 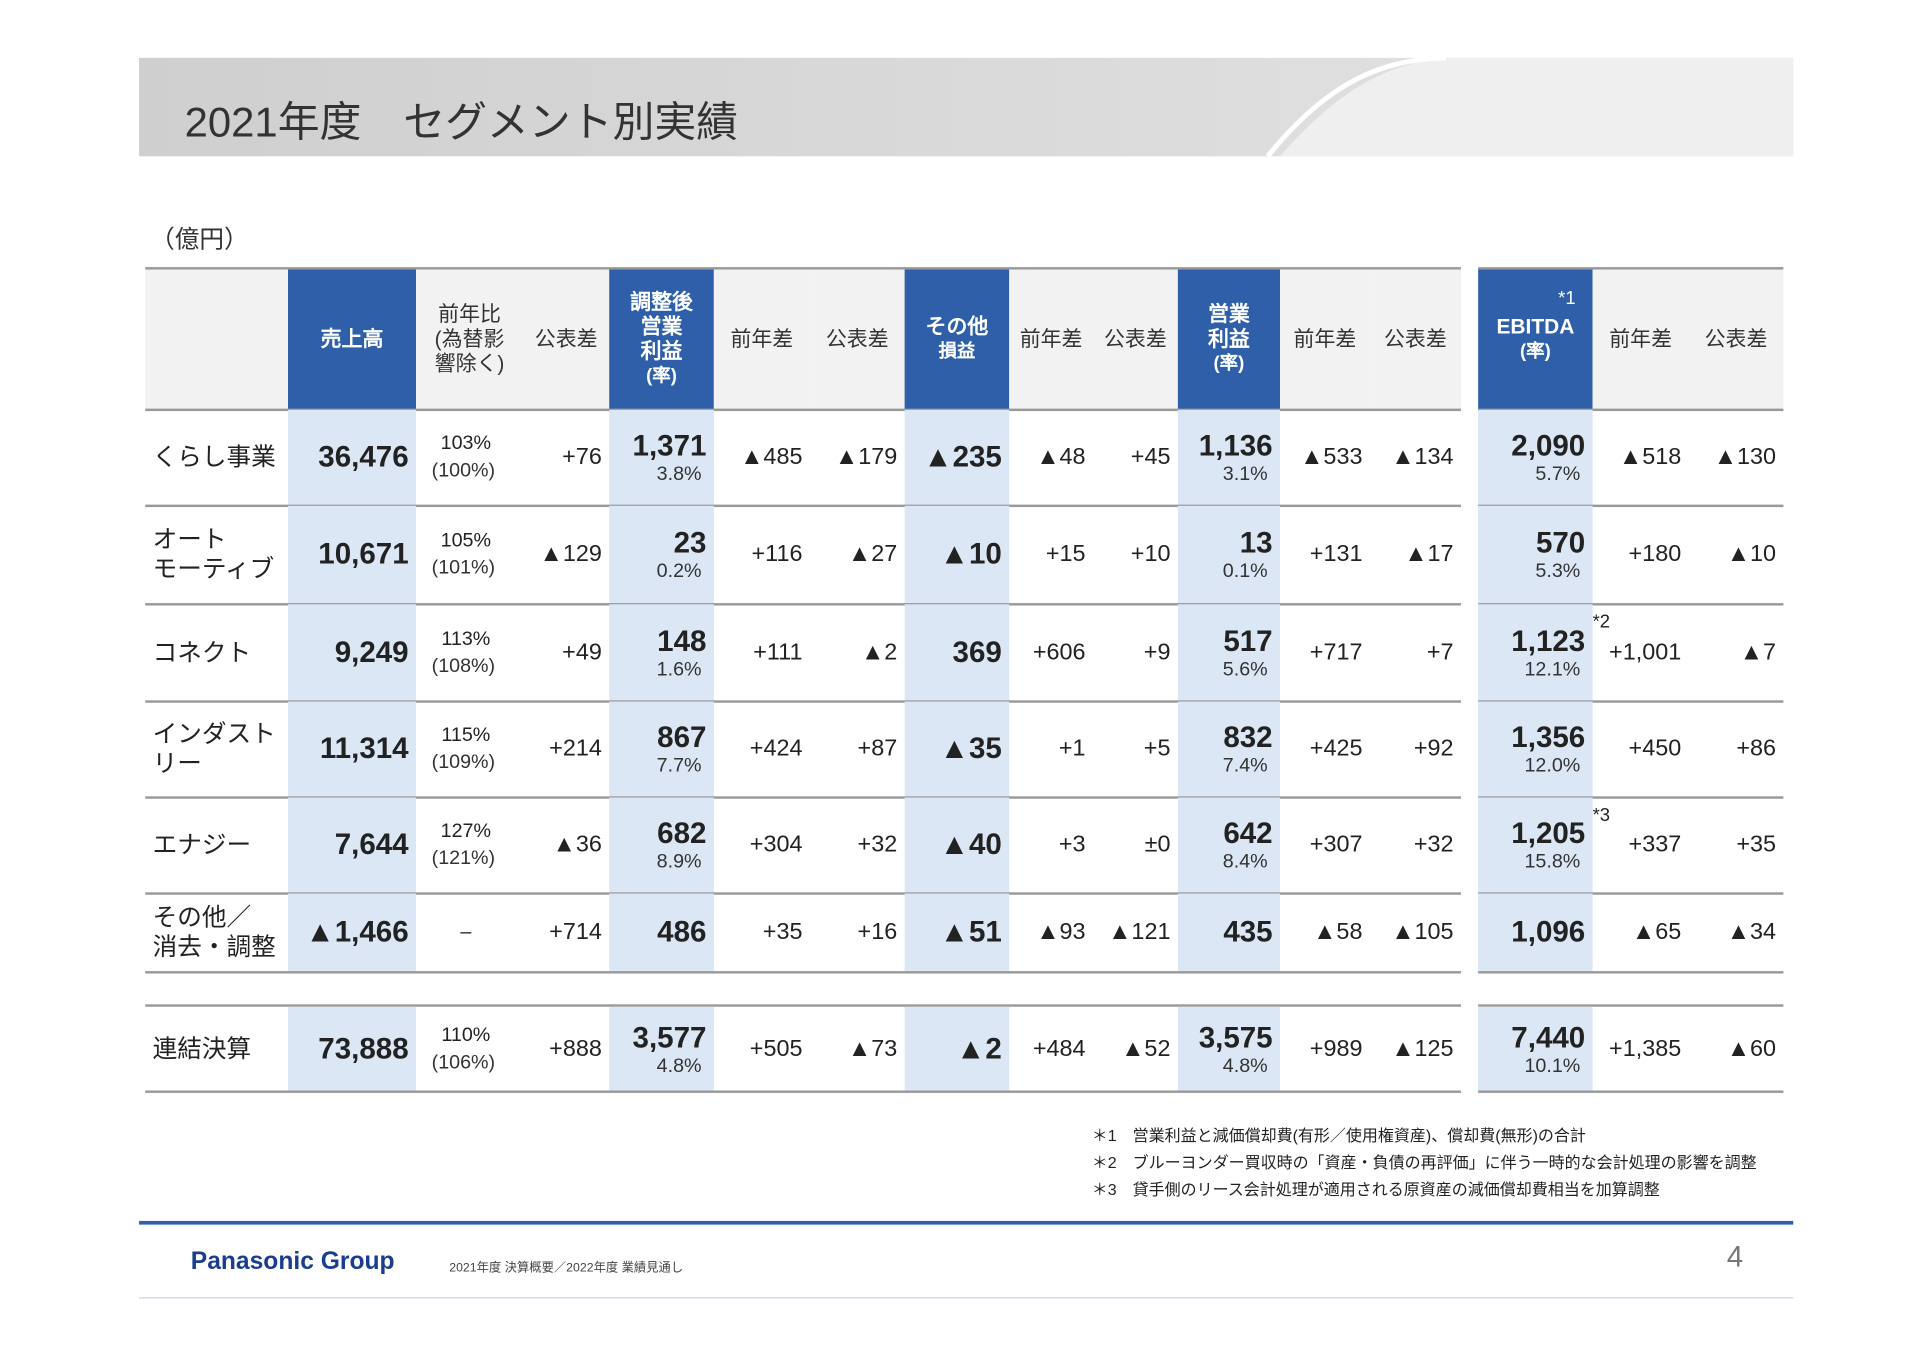 What do you see at coordinates (575, 1048) in the screenshot?
I see `value-text: +888` at bounding box center [575, 1048].